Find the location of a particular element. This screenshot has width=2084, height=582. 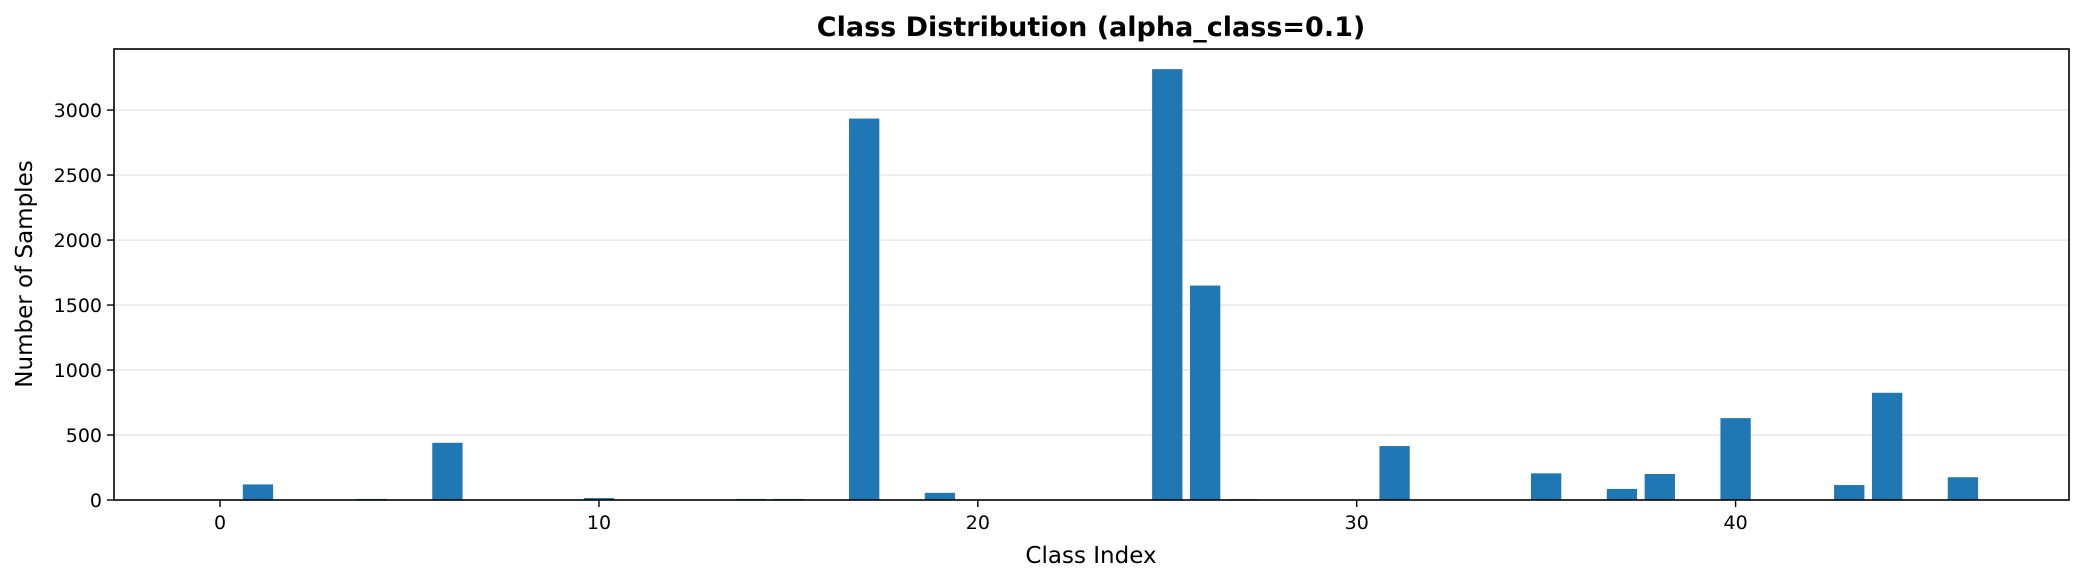

y-axis-label: Number of Samples is located at coordinates (25, 273).